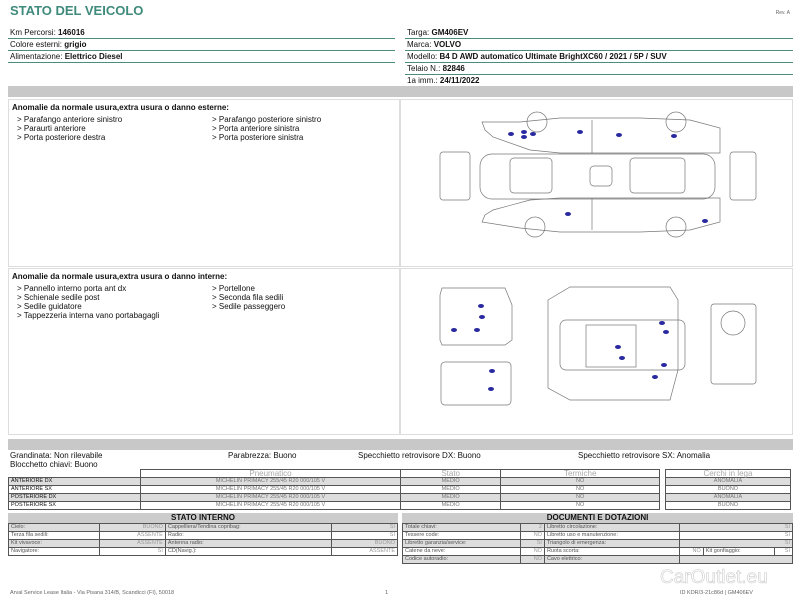 The height and width of the screenshot is (600, 800). What do you see at coordinates (450, 473) in the screenshot?
I see `header-state: Stato` at bounding box center [450, 473].